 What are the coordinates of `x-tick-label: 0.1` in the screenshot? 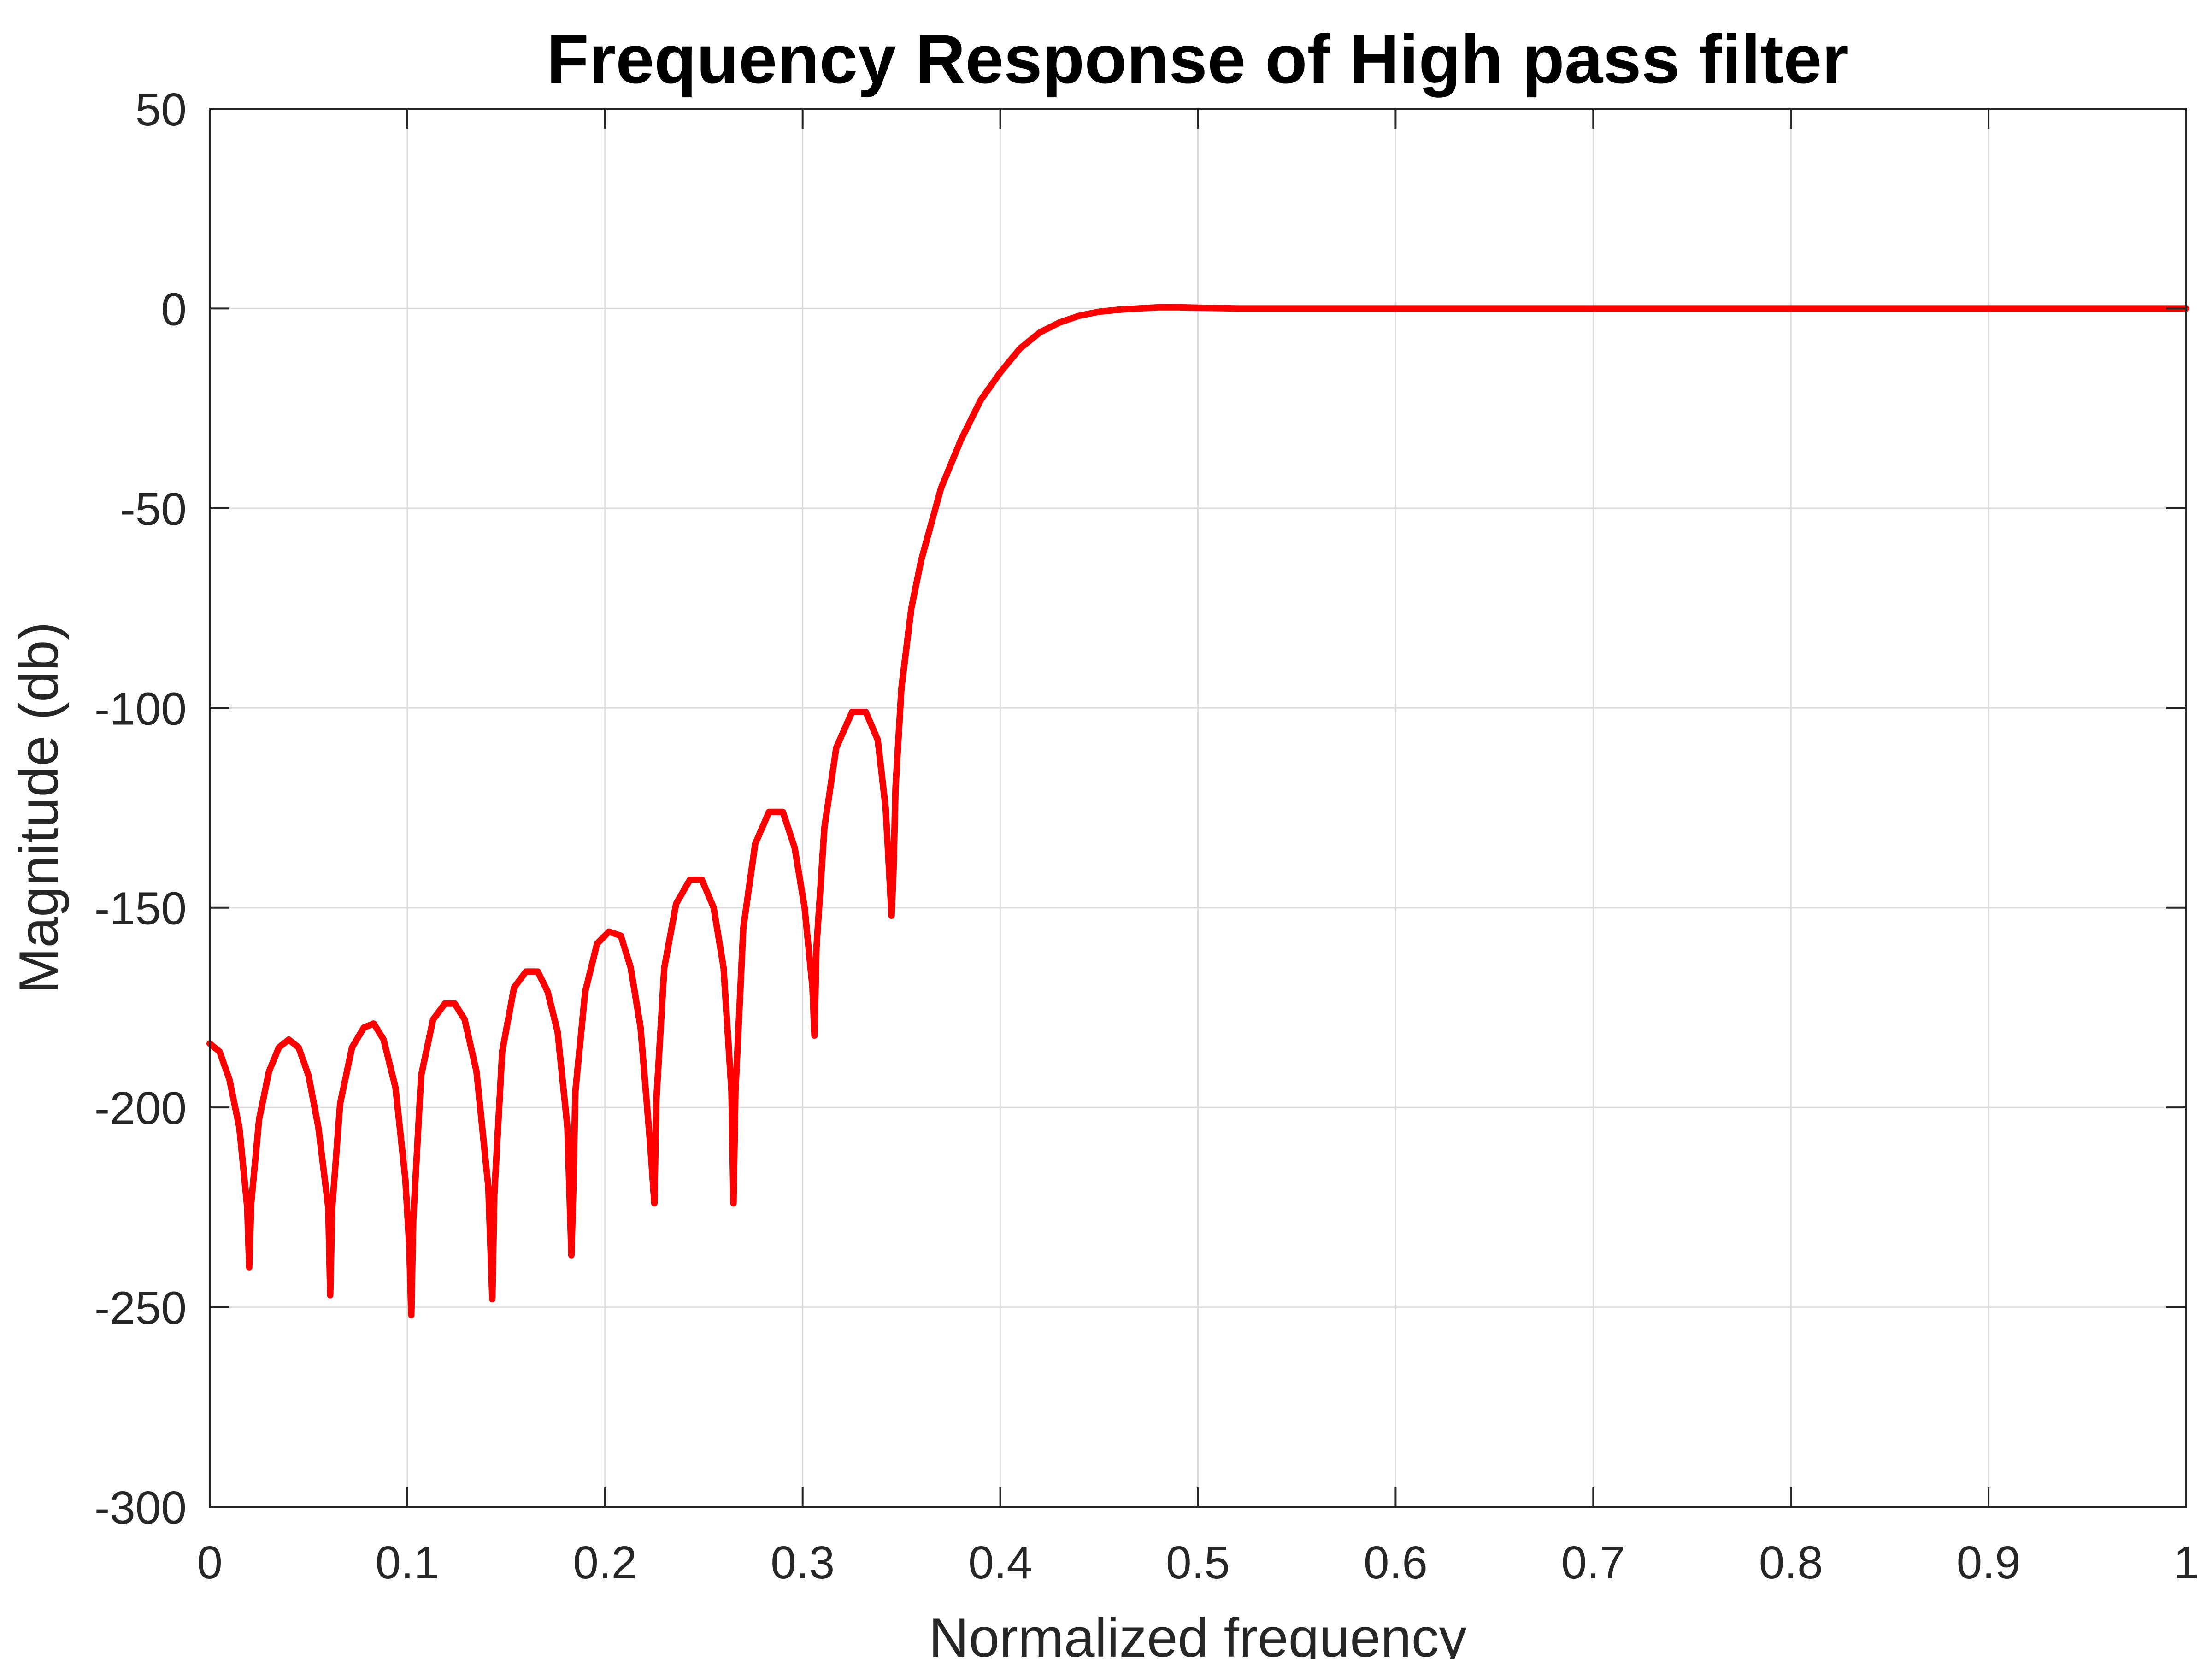 It's located at (407, 1562).